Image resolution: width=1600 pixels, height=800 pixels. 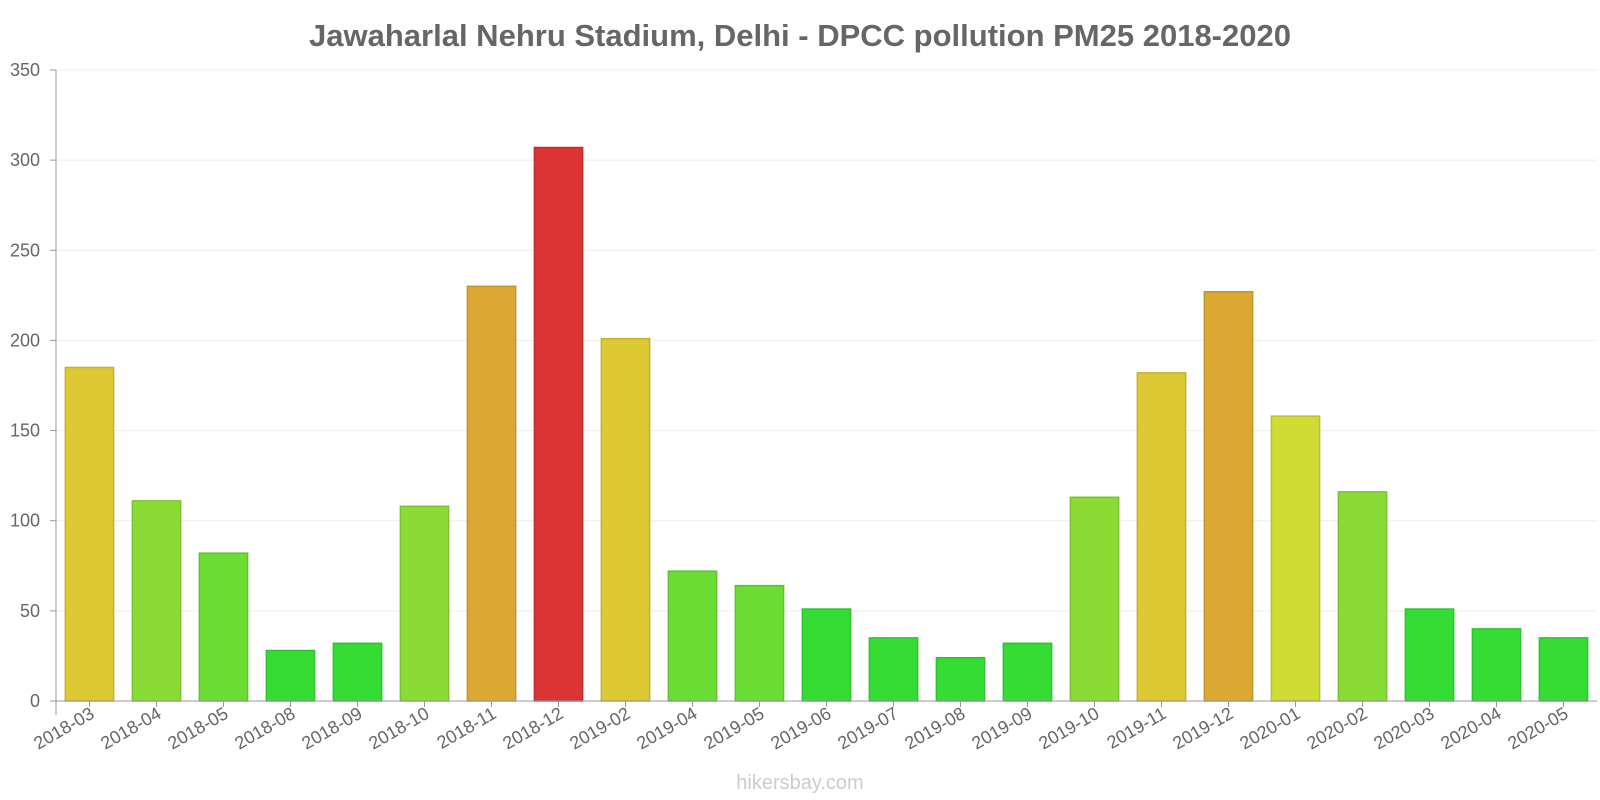 I want to click on x-tick-label: 2018-03, so click(x=63, y=728).